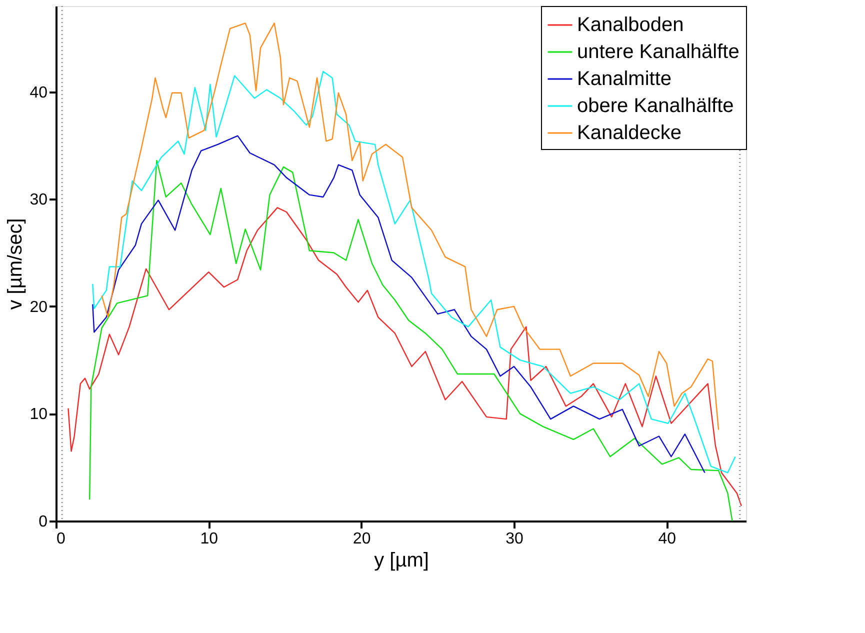 Image resolution: width=865 pixels, height=633 pixels. Describe the element at coordinates (39, 93) in the screenshot. I see `y-tick-label: 40` at that location.